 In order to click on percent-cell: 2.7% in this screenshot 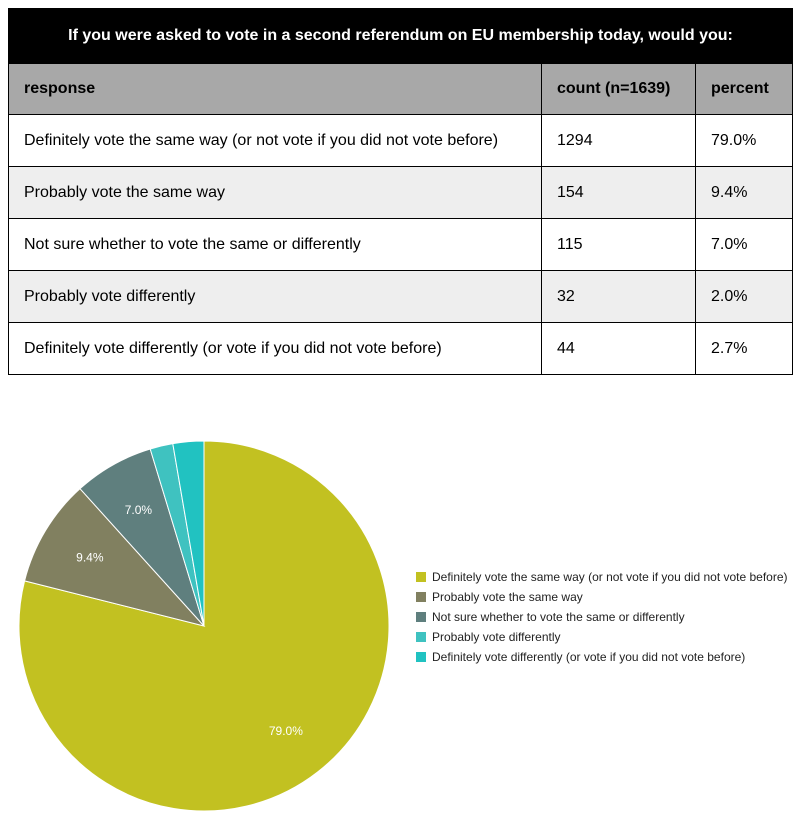, I will do `click(744, 348)`.